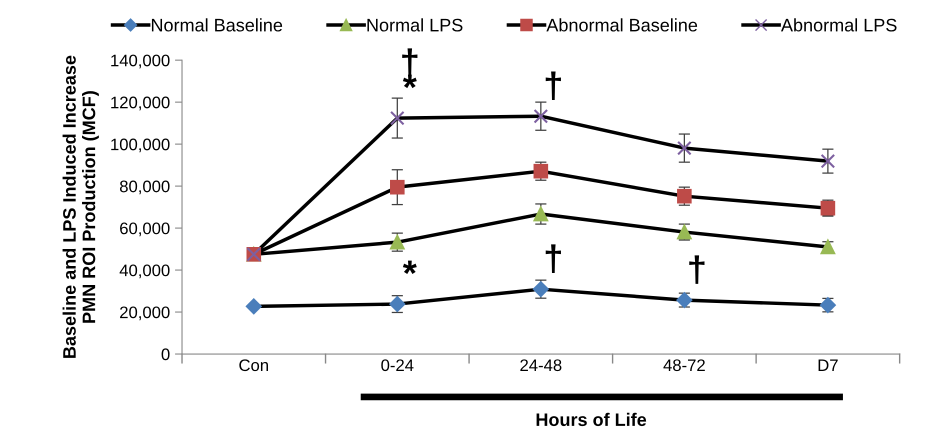  What do you see at coordinates (828, 365) in the screenshot?
I see `x-tick-label: D7` at bounding box center [828, 365].